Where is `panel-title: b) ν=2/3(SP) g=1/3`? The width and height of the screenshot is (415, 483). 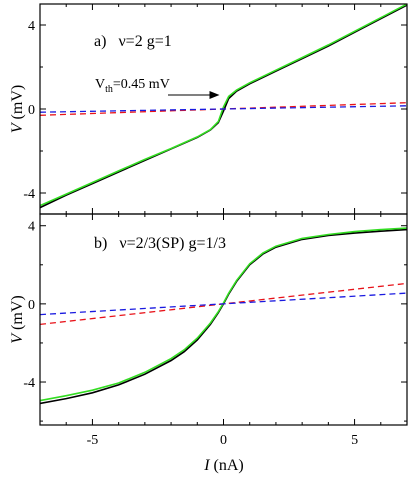 panel-title: b) ν=2/3(SP) g=1/3 is located at coordinates (160, 243).